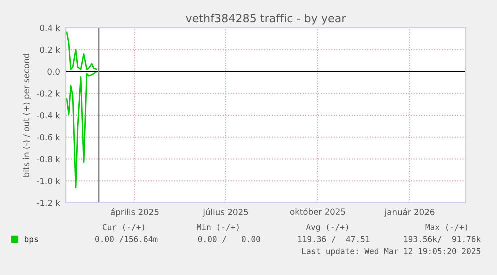 The image size is (497, 275). Describe the element at coordinates (229, 239) in the screenshot. I see `text: 0.00 / 0.00` at that location.